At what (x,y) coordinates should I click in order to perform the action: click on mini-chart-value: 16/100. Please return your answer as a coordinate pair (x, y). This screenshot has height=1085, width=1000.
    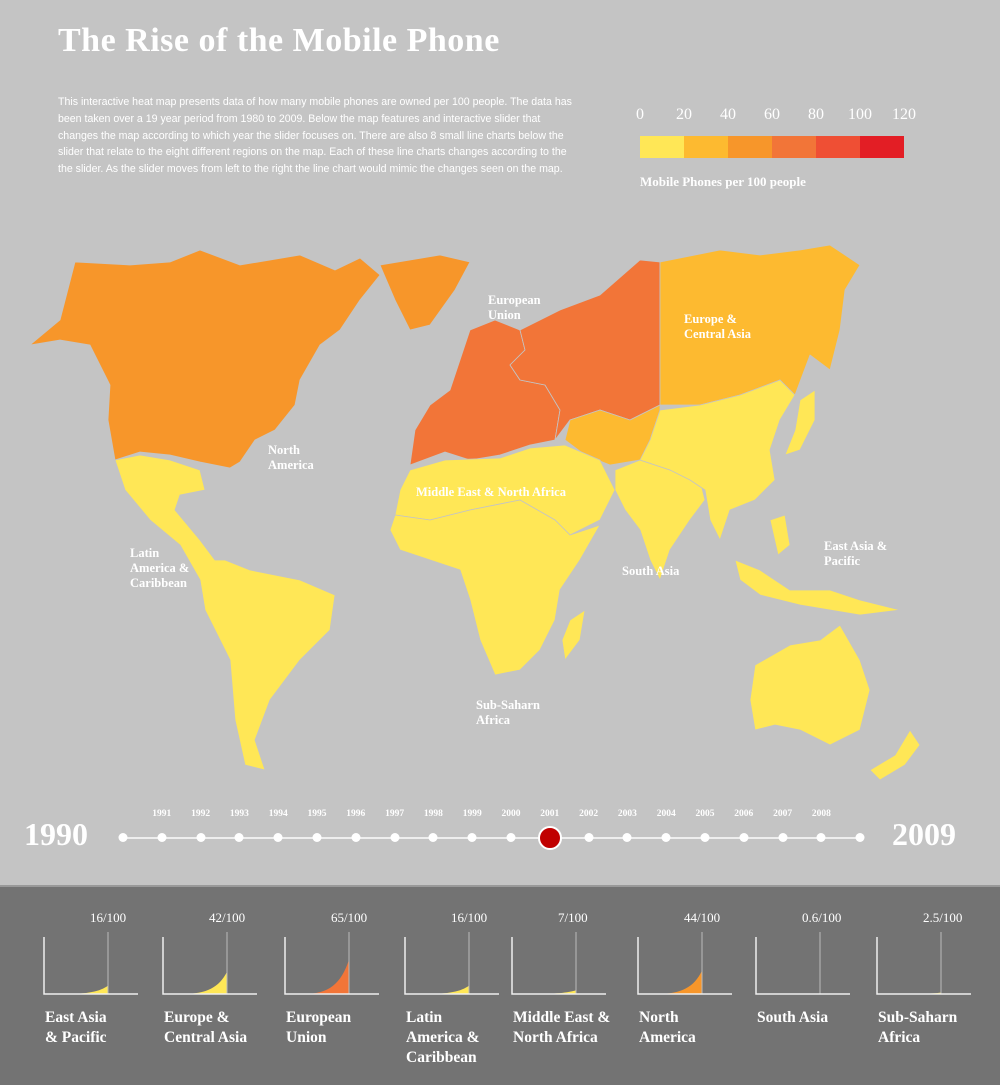
    Looking at the image, I should click on (469, 917).